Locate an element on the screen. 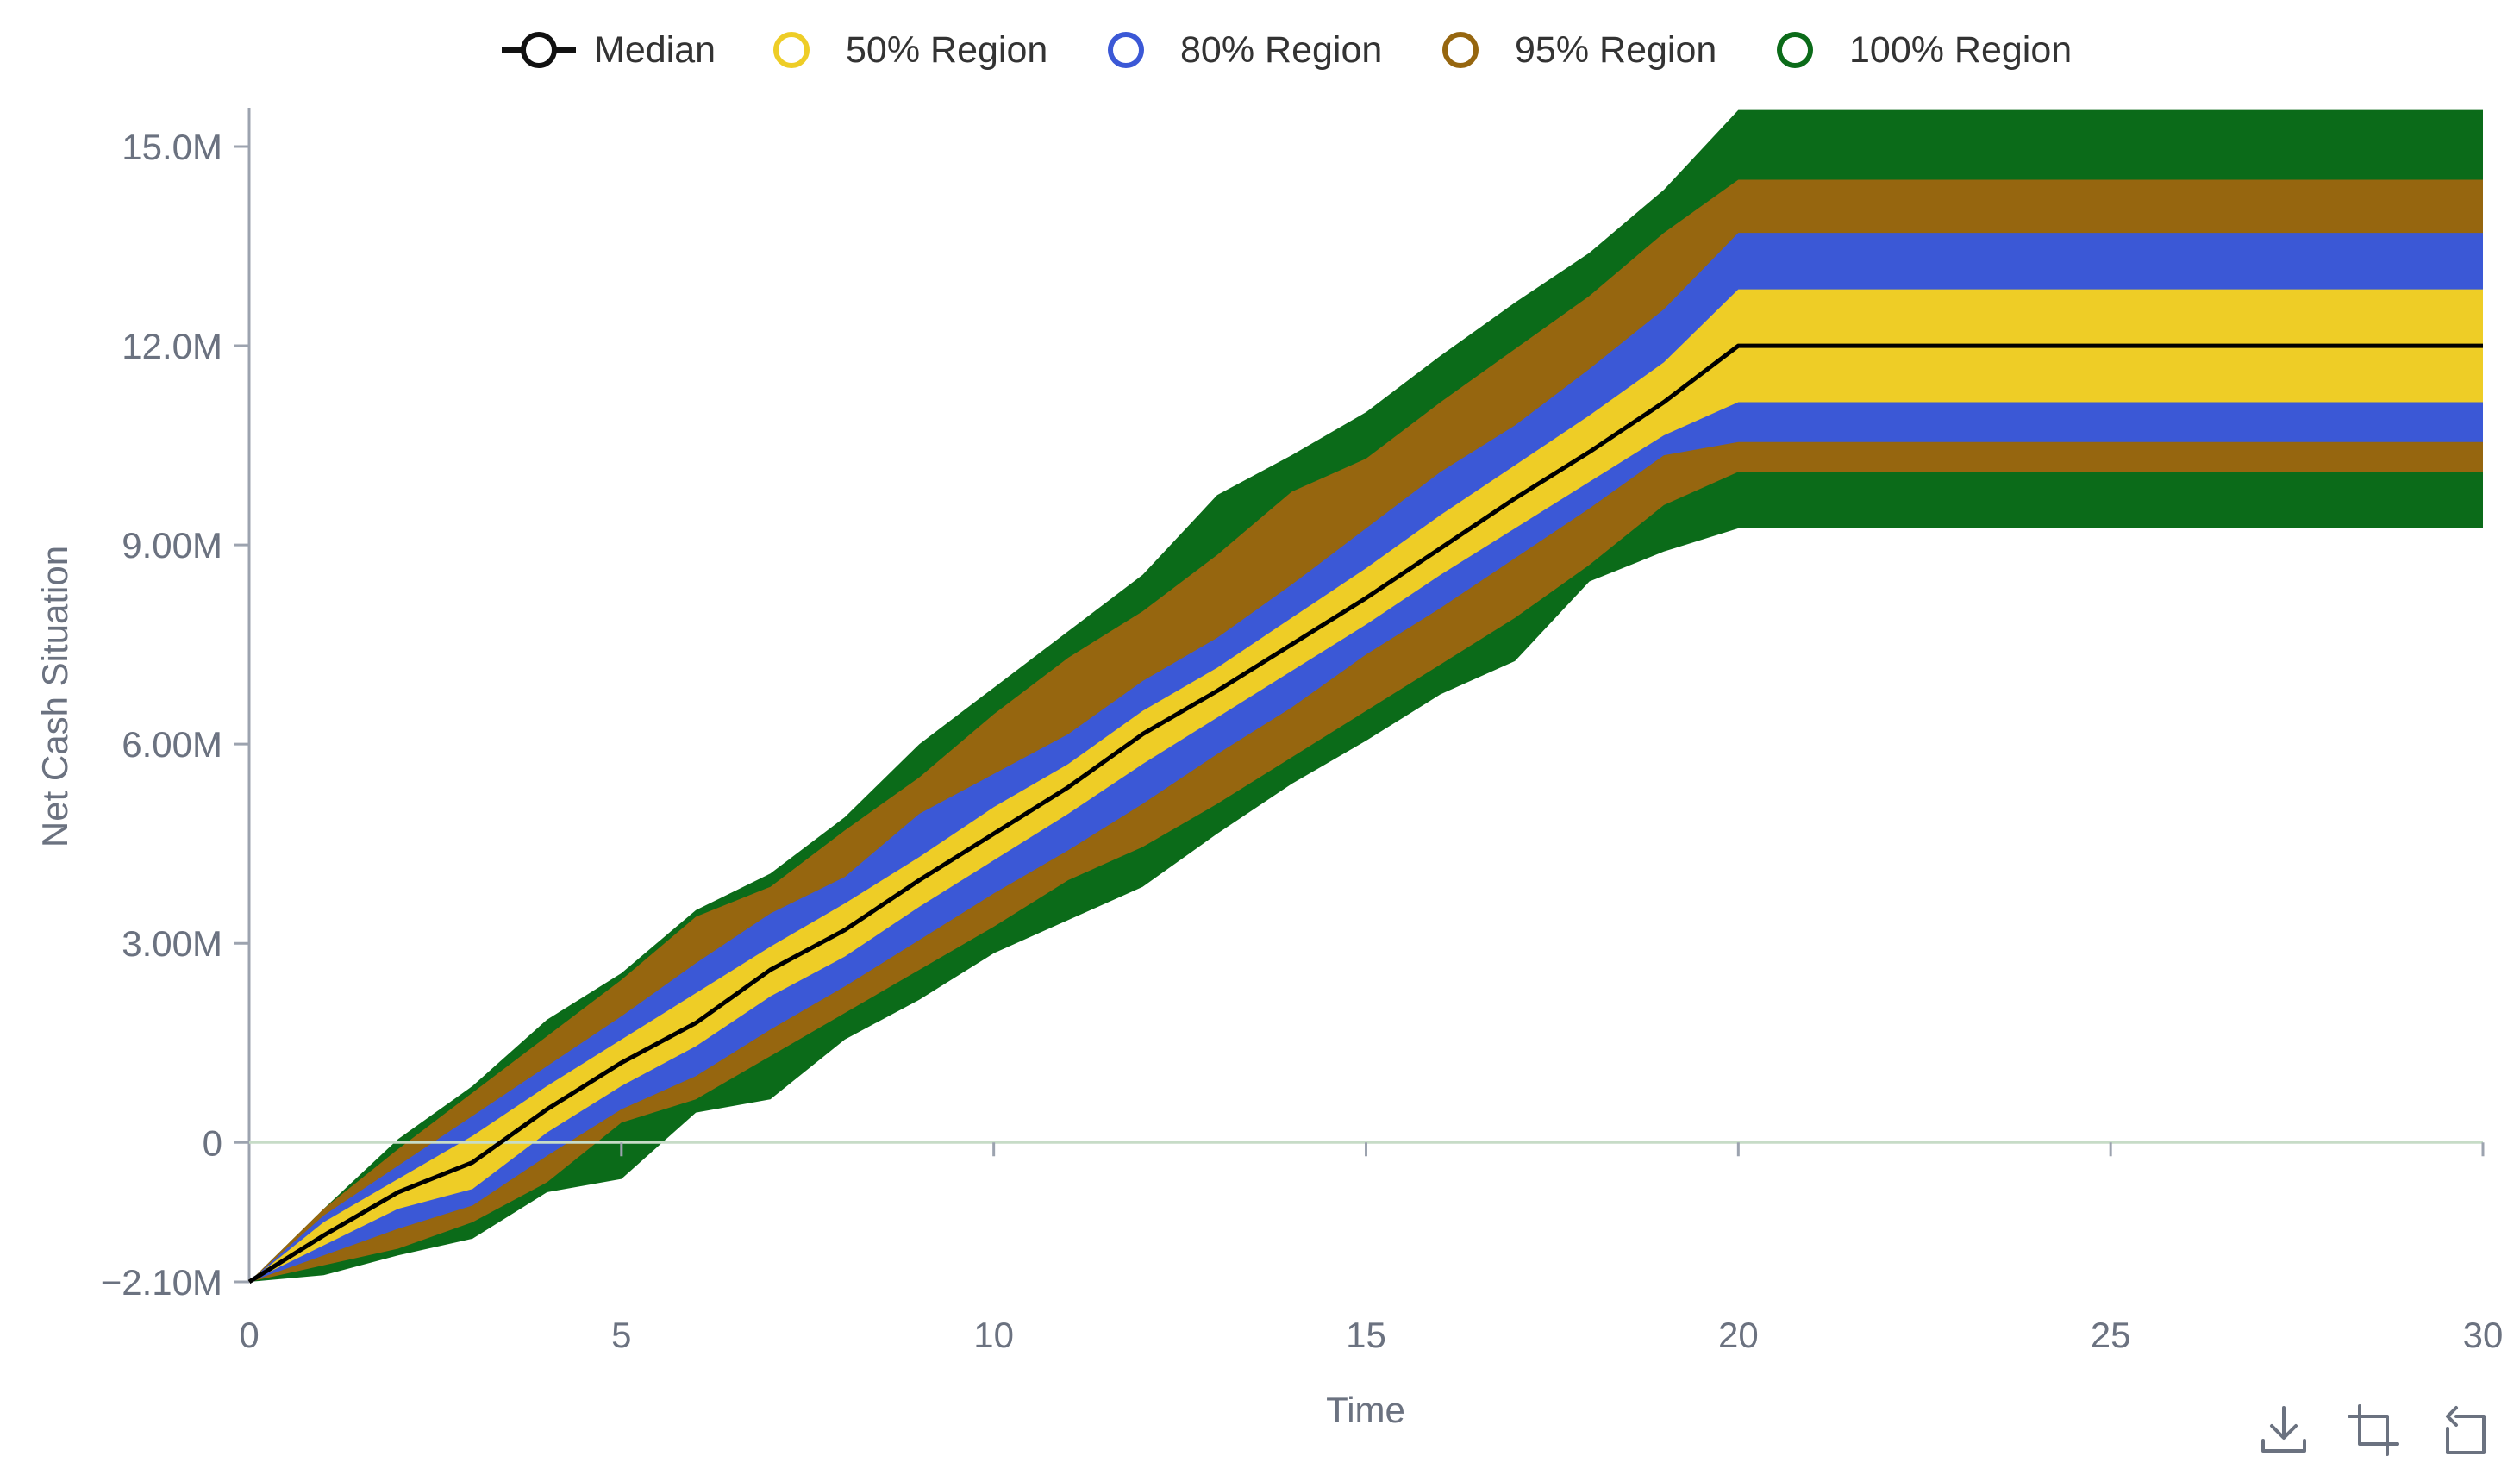 Image resolution: width=2520 pixels, height=1475 pixels. chart-toolbar is located at coordinates (2374, 1430).